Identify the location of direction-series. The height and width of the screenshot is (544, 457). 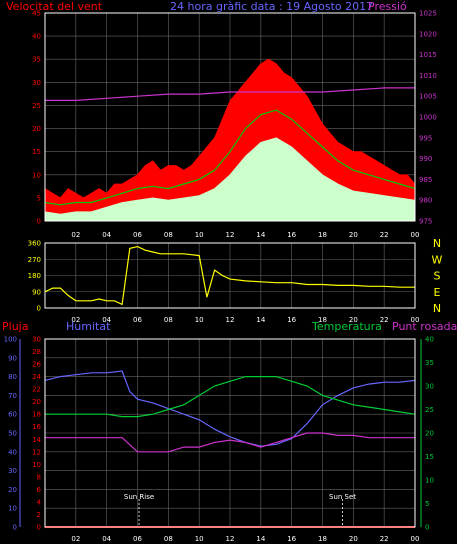
(229, 275).